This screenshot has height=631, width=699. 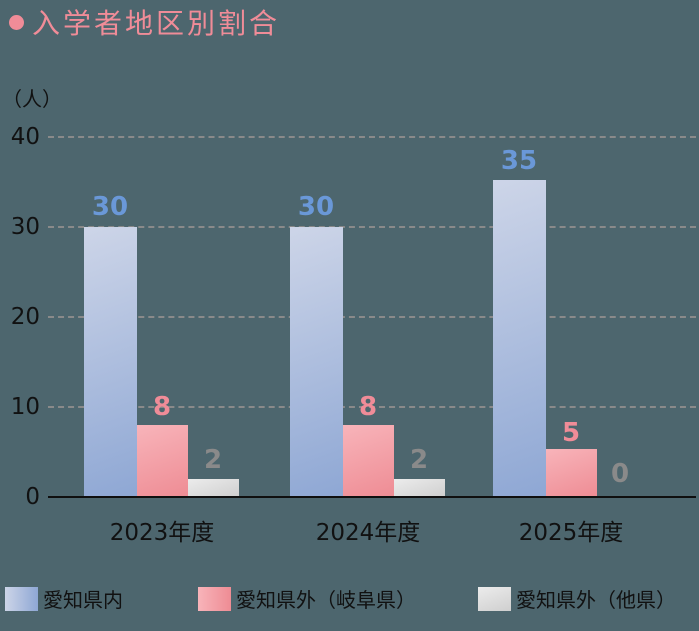 I want to click on value-label-2024-aichi-inside: 30, so click(x=316, y=207).